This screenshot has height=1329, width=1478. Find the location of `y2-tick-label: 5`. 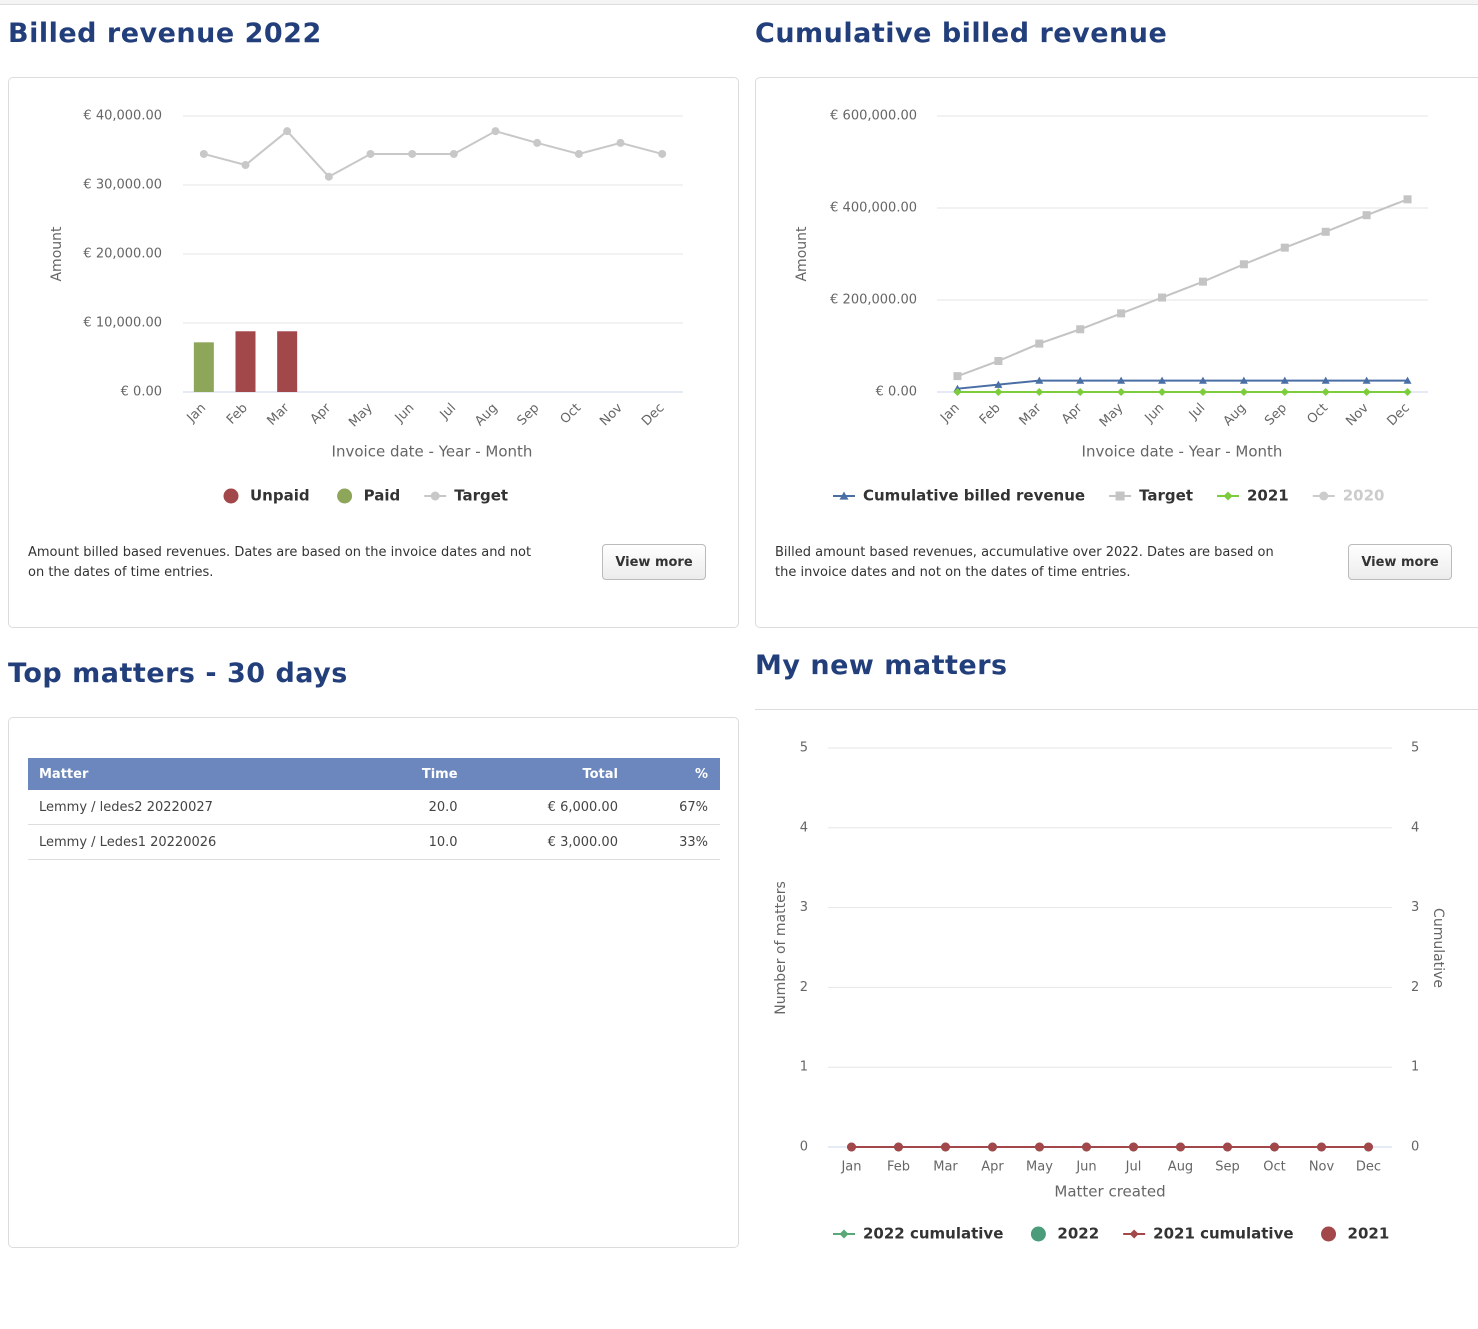

y2-tick-label: 5 is located at coordinates (1415, 748).